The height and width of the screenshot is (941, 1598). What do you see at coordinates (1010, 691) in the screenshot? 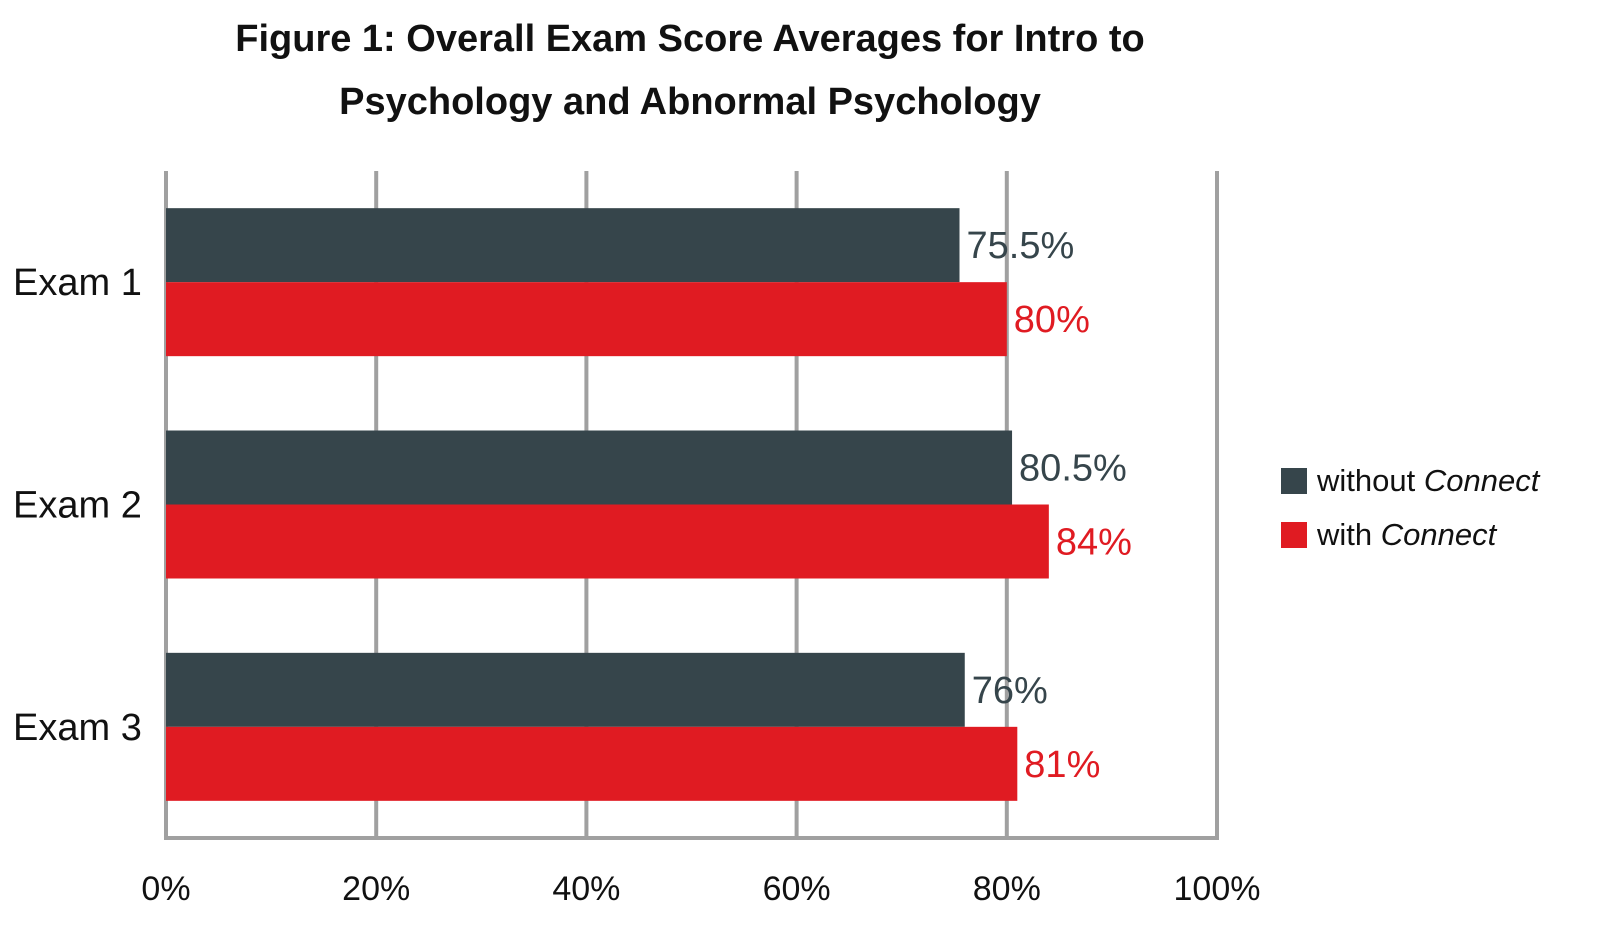
I see `data-label: 76%` at bounding box center [1010, 691].